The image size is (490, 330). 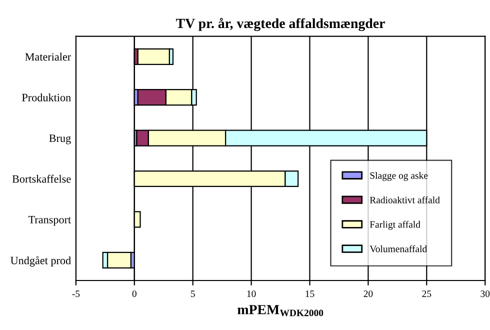 I want to click on y-tick-label: Bortskaffelse, so click(x=41, y=178).